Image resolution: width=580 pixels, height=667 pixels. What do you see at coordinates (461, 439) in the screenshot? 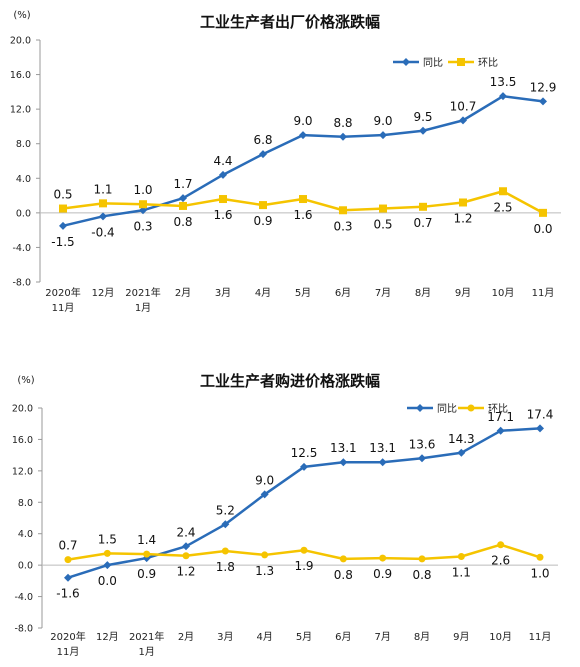
I see `data-label: 14.3` at bounding box center [461, 439].